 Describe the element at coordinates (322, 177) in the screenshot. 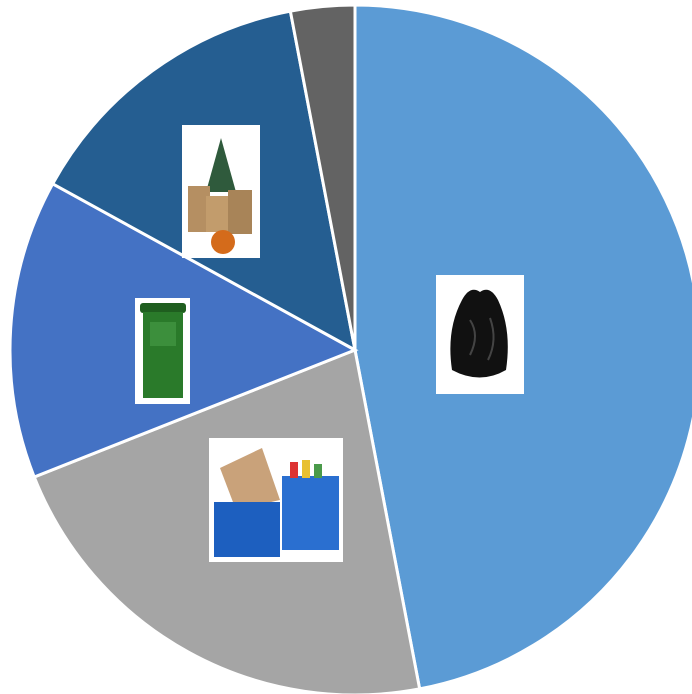

I see `pie-slice` at that location.